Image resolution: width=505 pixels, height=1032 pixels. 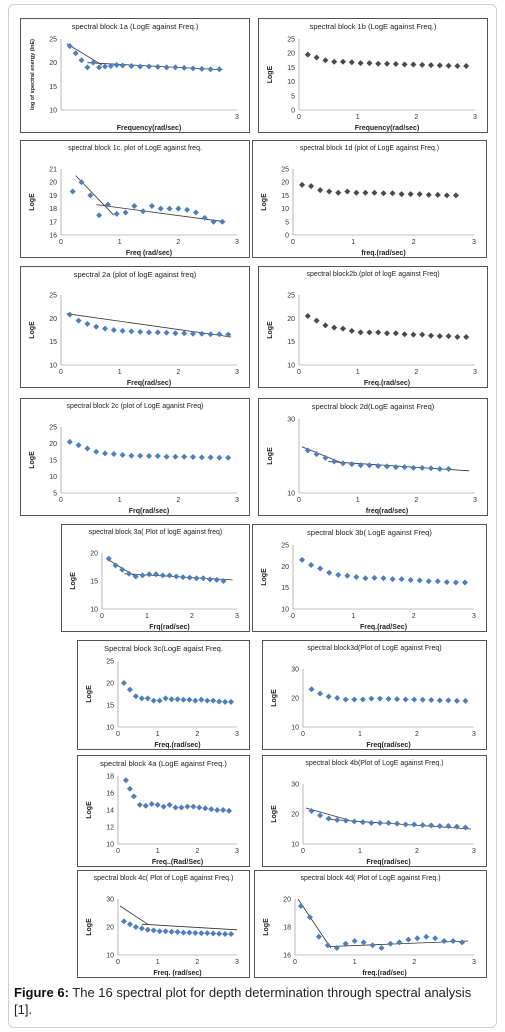 What do you see at coordinates (369, 532) in the screenshot?
I see `chart-title: spectral block 3b( LogE against Freq)` at bounding box center [369, 532].